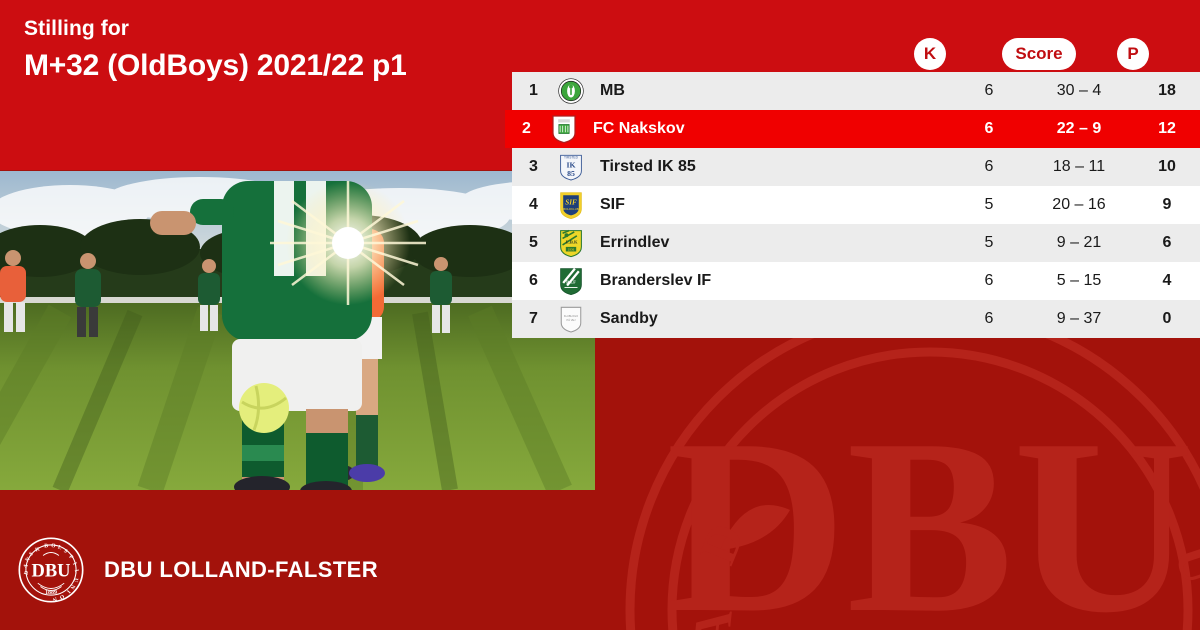 Image resolution: width=1200 pixels, height=630 pixels. What do you see at coordinates (612, 90) in the screenshot?
I see `row-team-name: MB` at bounding box center [612, 90].